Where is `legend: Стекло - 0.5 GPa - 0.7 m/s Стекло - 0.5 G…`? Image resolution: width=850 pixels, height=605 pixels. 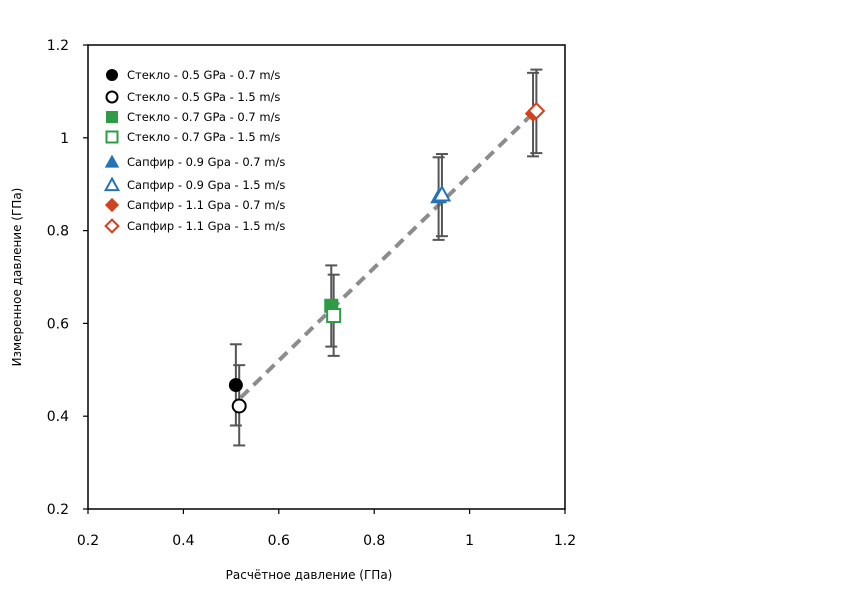 legend: Стекло - 0.5 GPa - 0.7 m/s Стекло - 0.5 G… is located at coordinates (194, 151).